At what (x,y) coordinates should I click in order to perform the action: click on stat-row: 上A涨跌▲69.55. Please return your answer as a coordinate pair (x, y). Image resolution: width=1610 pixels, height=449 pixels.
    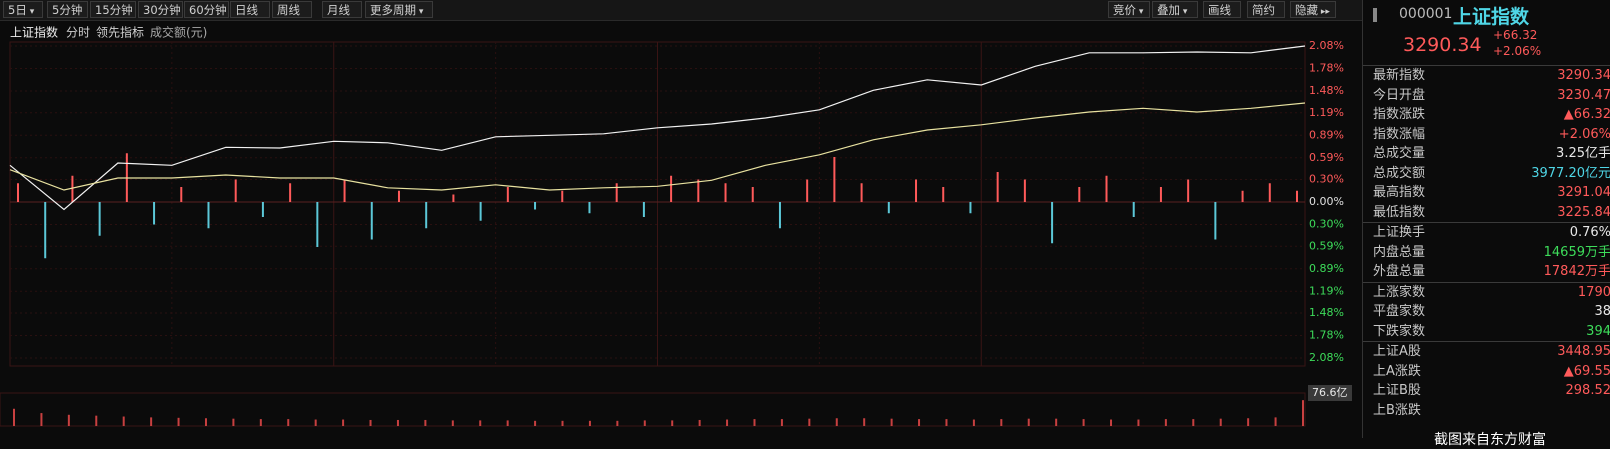
    Looking at the image, I should click on (1491, 371).